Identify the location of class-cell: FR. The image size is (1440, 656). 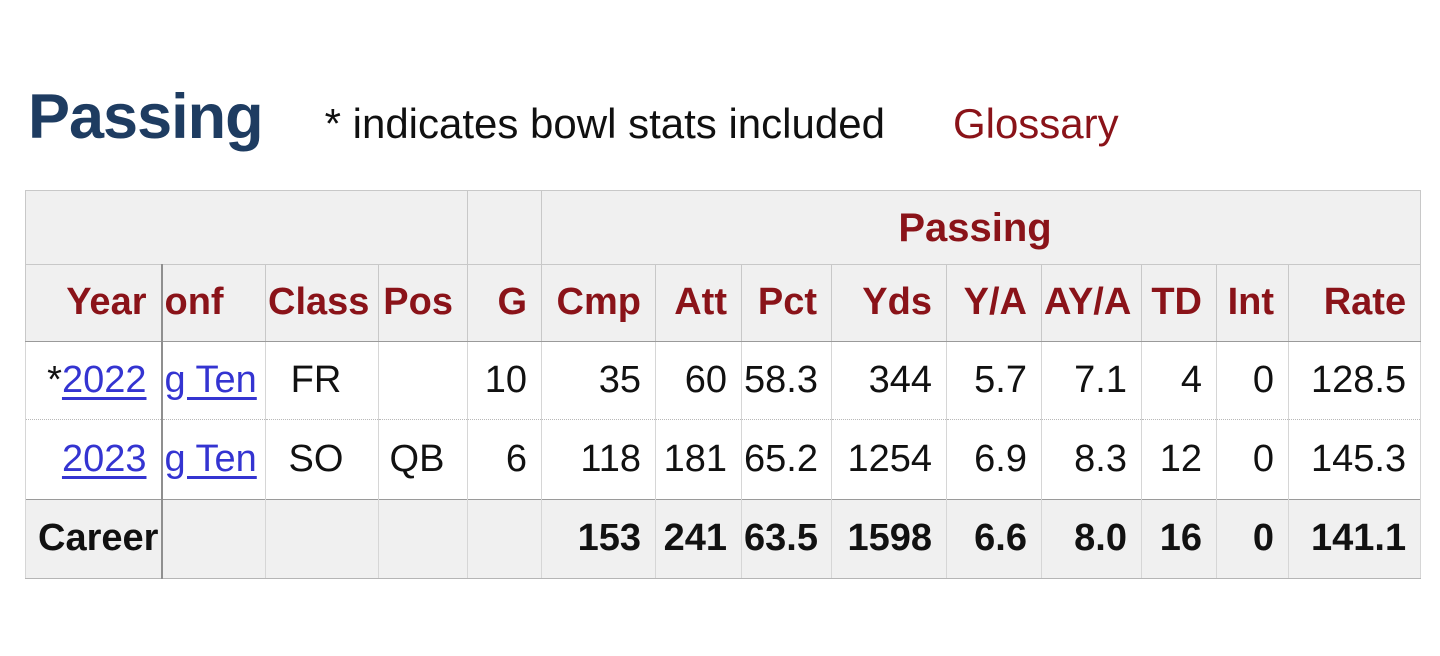
(322, 380).